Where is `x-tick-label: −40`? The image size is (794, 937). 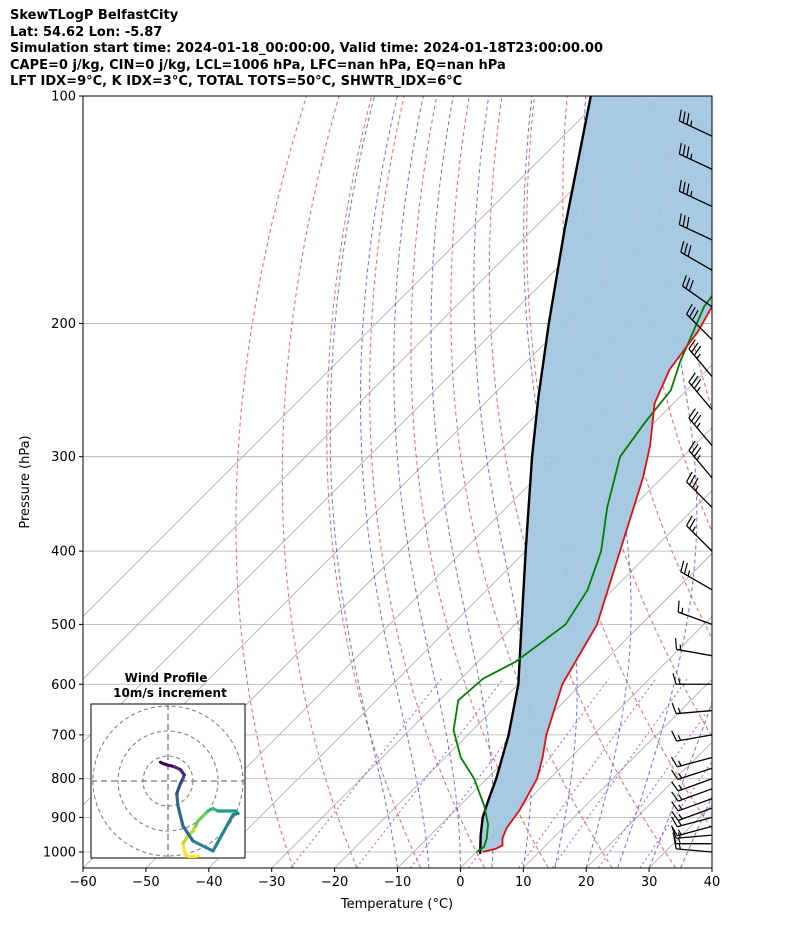
x-tick-label: −40 is located at coordinates (208, 882).